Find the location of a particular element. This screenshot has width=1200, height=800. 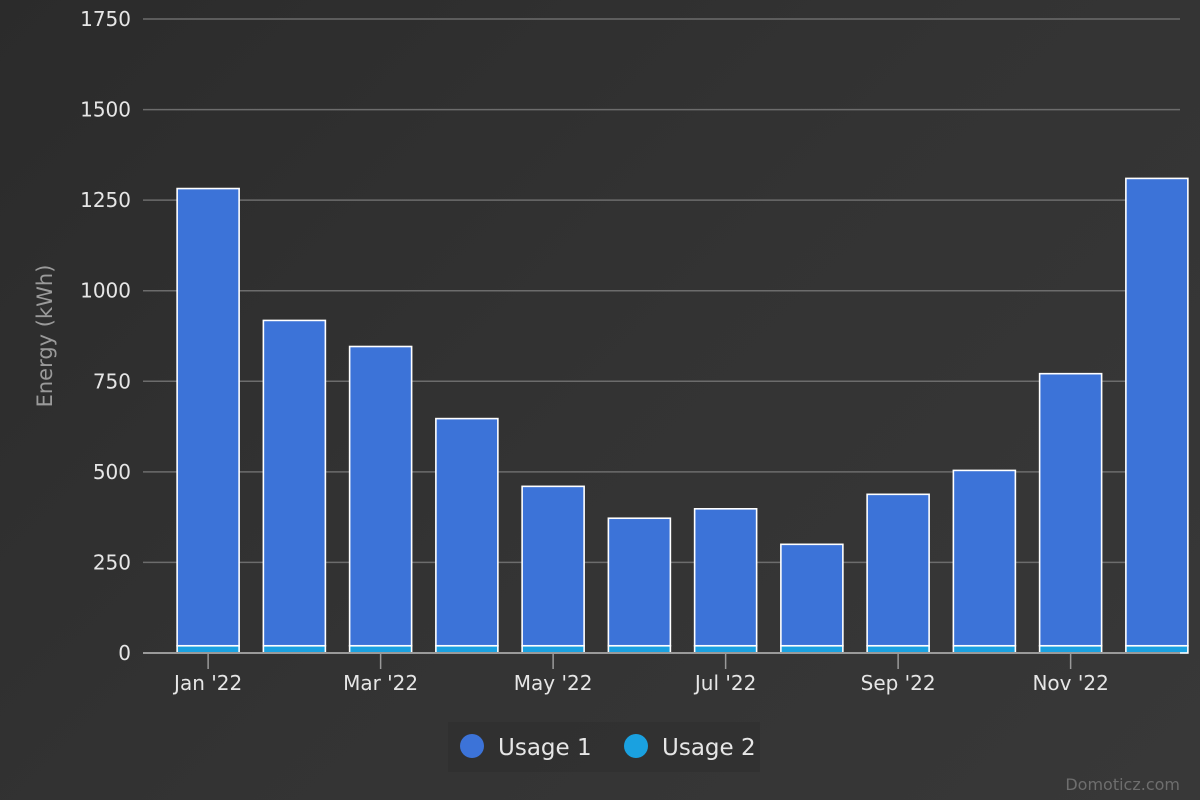

legend-item: Usage 2 is located at coordinates (690, 747).